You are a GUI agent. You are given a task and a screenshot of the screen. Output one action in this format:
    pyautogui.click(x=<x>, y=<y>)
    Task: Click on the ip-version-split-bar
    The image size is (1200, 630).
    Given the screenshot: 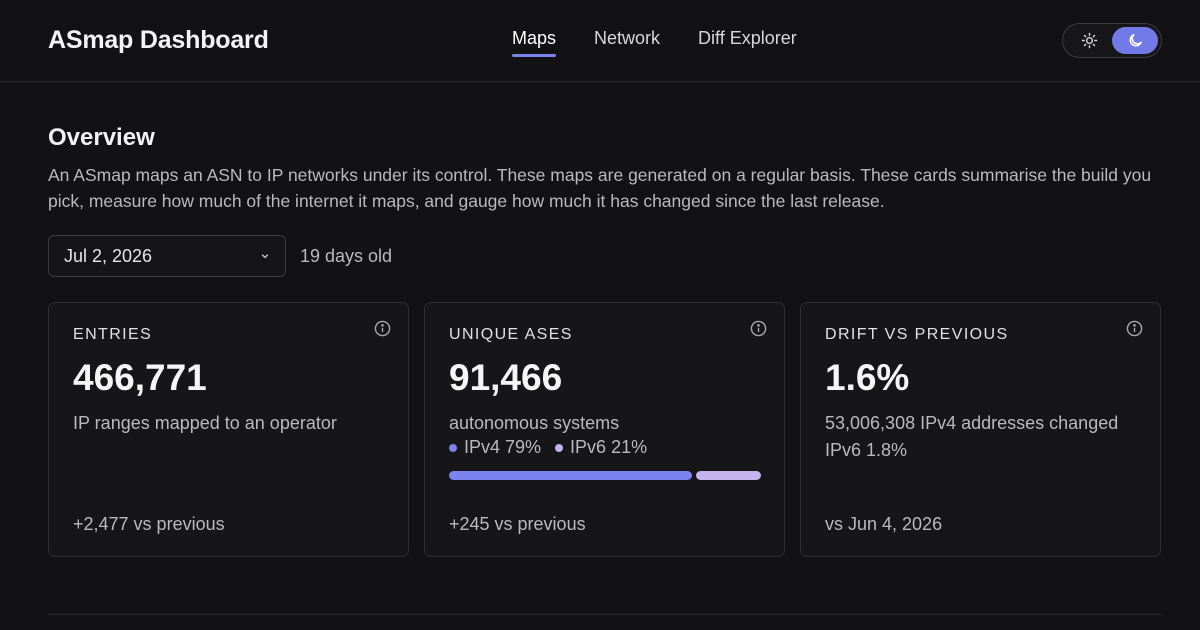 What is the action you would take?
    pyautogui.click(x=605, y=475)
    